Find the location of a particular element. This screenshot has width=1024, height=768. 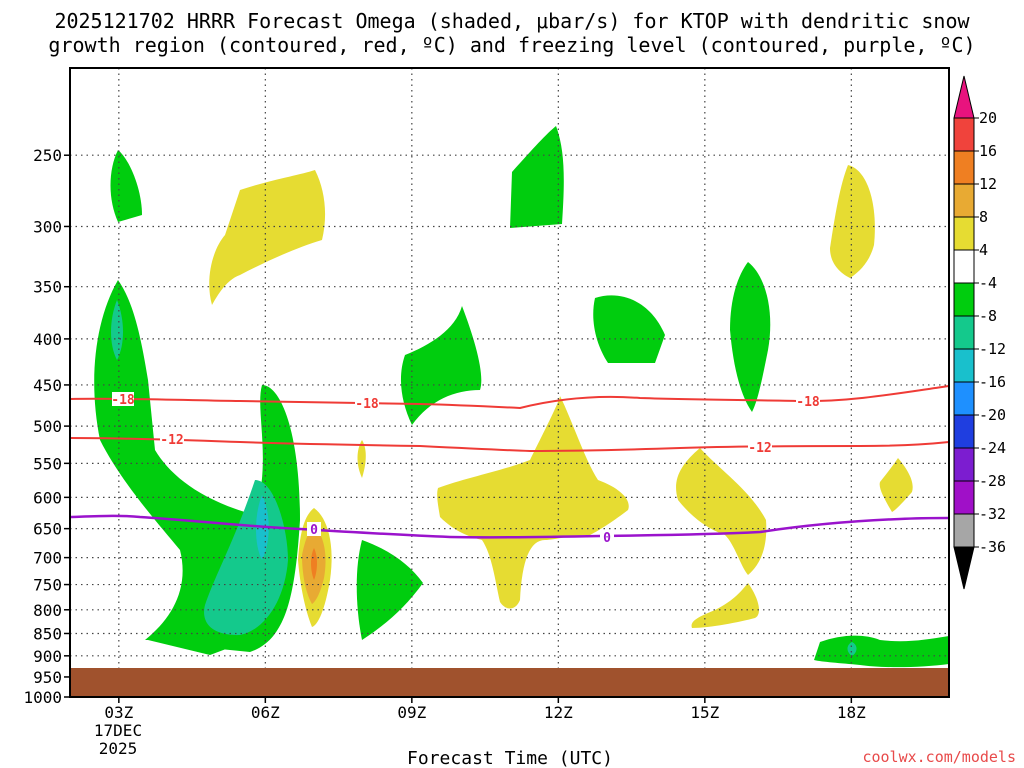

colorbar-label: 16 is located at coordinates (988, 151).